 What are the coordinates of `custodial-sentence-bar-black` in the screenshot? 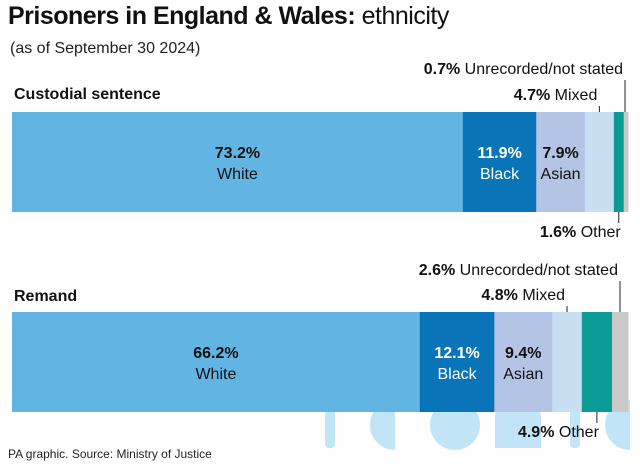 It's located at (499, 162).